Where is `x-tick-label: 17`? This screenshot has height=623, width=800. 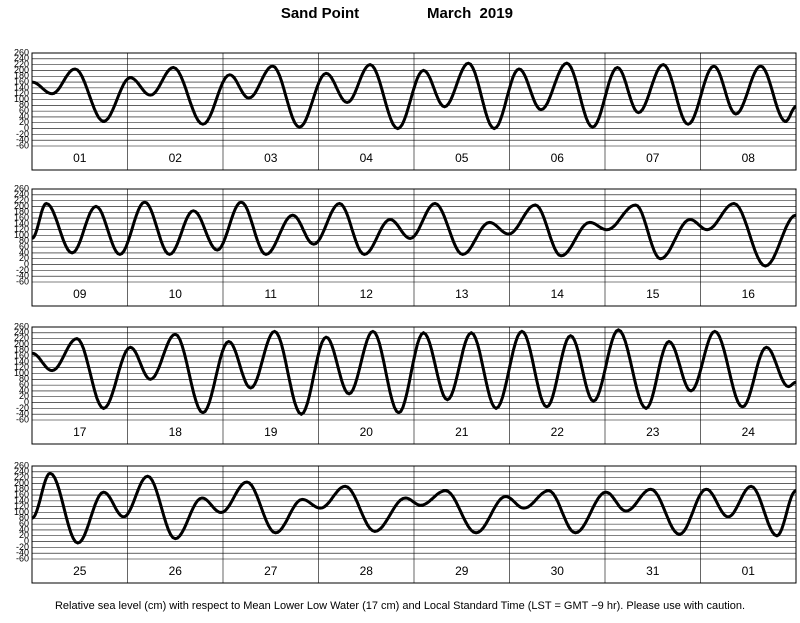 x-tick-label: 17 is located at coordinates (80, 432).